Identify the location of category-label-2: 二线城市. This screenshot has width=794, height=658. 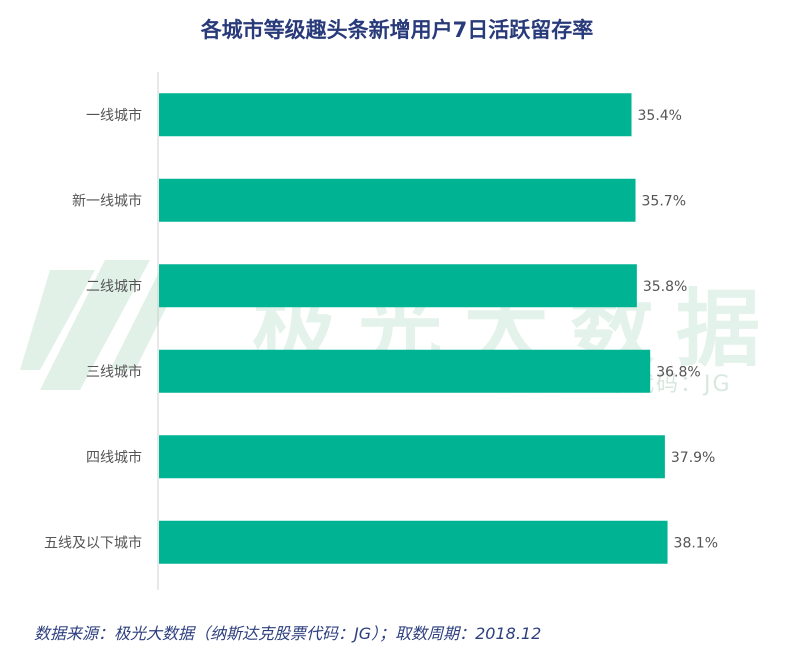
(114, 286).